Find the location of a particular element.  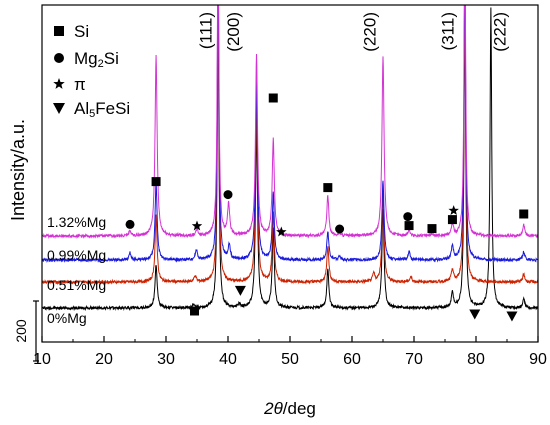

legend-circle-icon is located at coordinates (59, 58).